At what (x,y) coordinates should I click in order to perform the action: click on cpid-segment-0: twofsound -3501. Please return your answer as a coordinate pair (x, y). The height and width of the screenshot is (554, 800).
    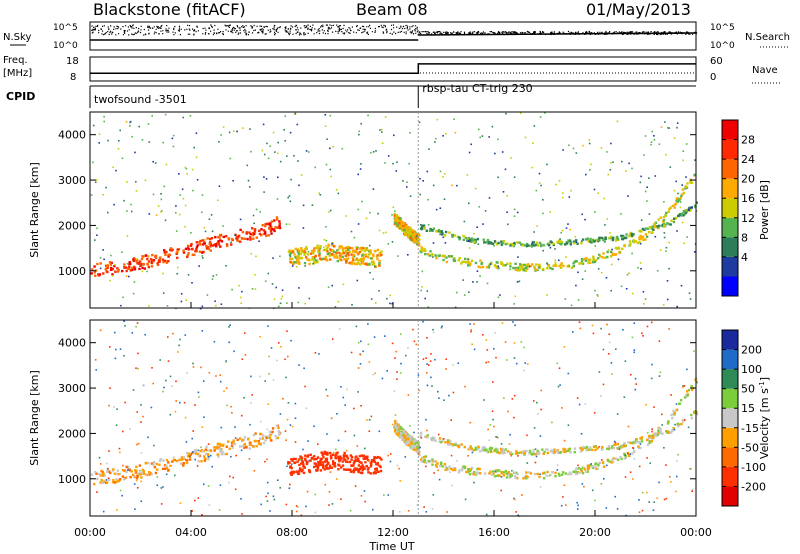
    Looking at the image, I should click on (140, 99).